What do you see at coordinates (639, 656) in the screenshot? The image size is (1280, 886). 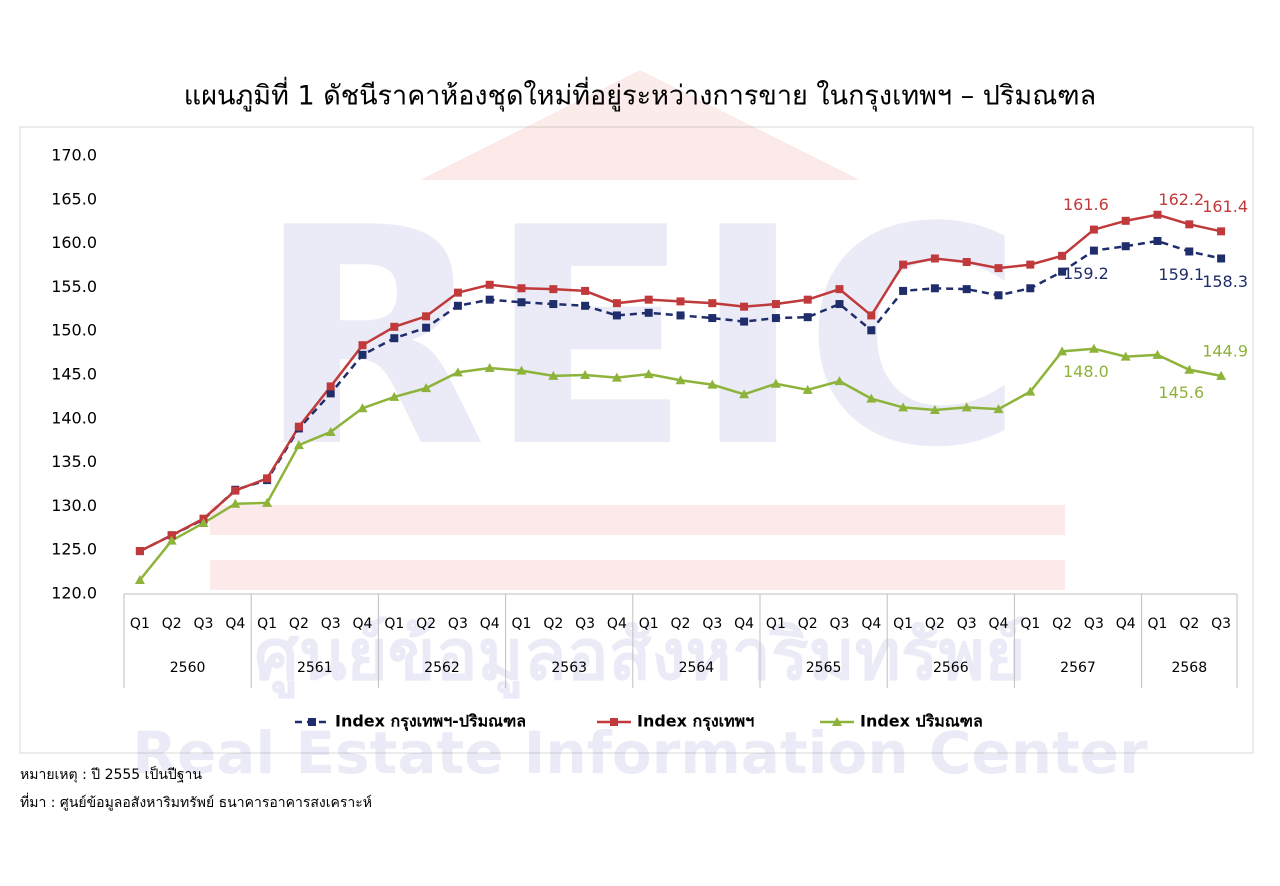 I see `watermark-thai: ศูนย์ข้อมูลอสังหาริมทรัพย์` at bounding box center [639, 656].